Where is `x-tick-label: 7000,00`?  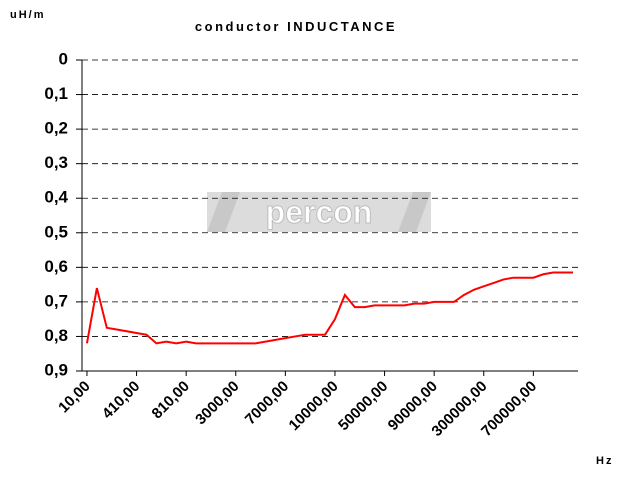
x-tick-label: 7000,00 is located at coordinates (267, 403).